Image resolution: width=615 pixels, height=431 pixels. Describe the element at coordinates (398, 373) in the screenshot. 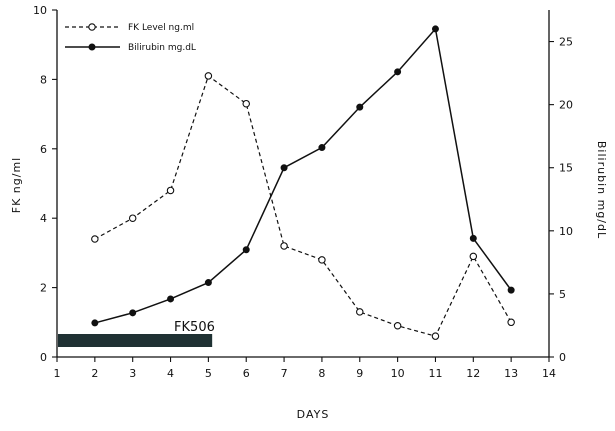

I see `x-tick-label: 10` at that location.